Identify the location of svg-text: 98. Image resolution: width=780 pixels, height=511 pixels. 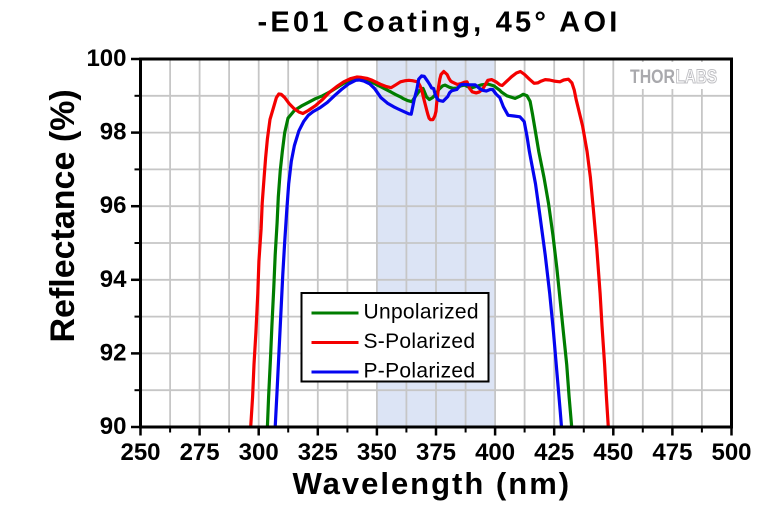
(113, 132).